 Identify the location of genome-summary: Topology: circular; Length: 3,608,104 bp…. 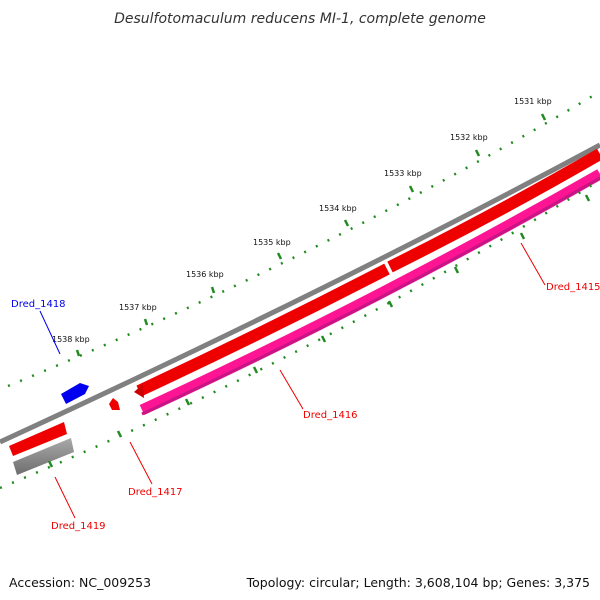
(418, 582).